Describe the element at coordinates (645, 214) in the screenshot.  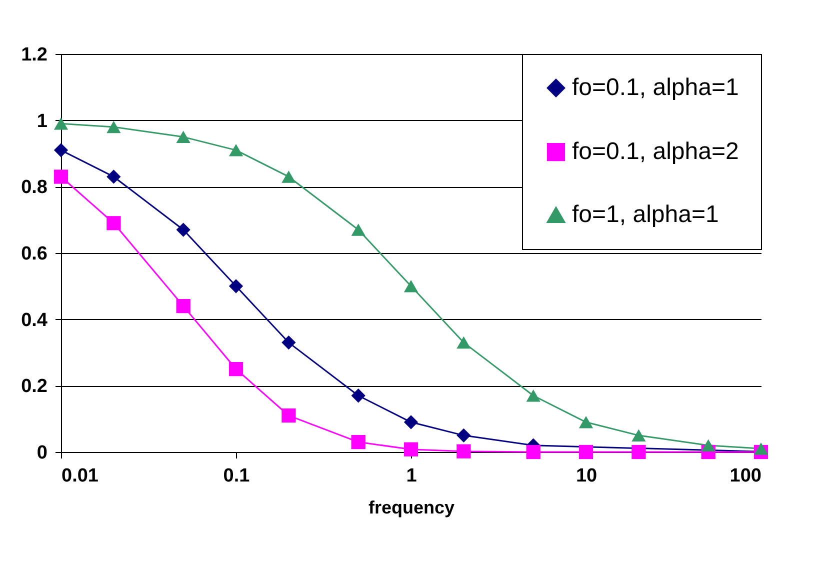
I see `legend-label: fo=1, alpha=1` at that location.